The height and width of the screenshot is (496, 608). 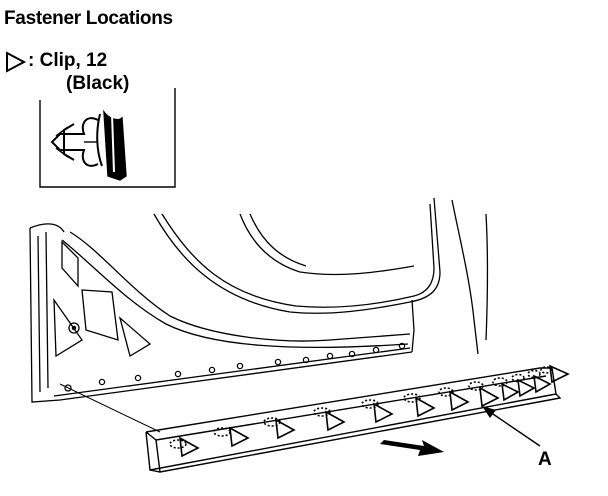 I want to click on diagram-title: Fastener Locations, so click(x=88, y=18).